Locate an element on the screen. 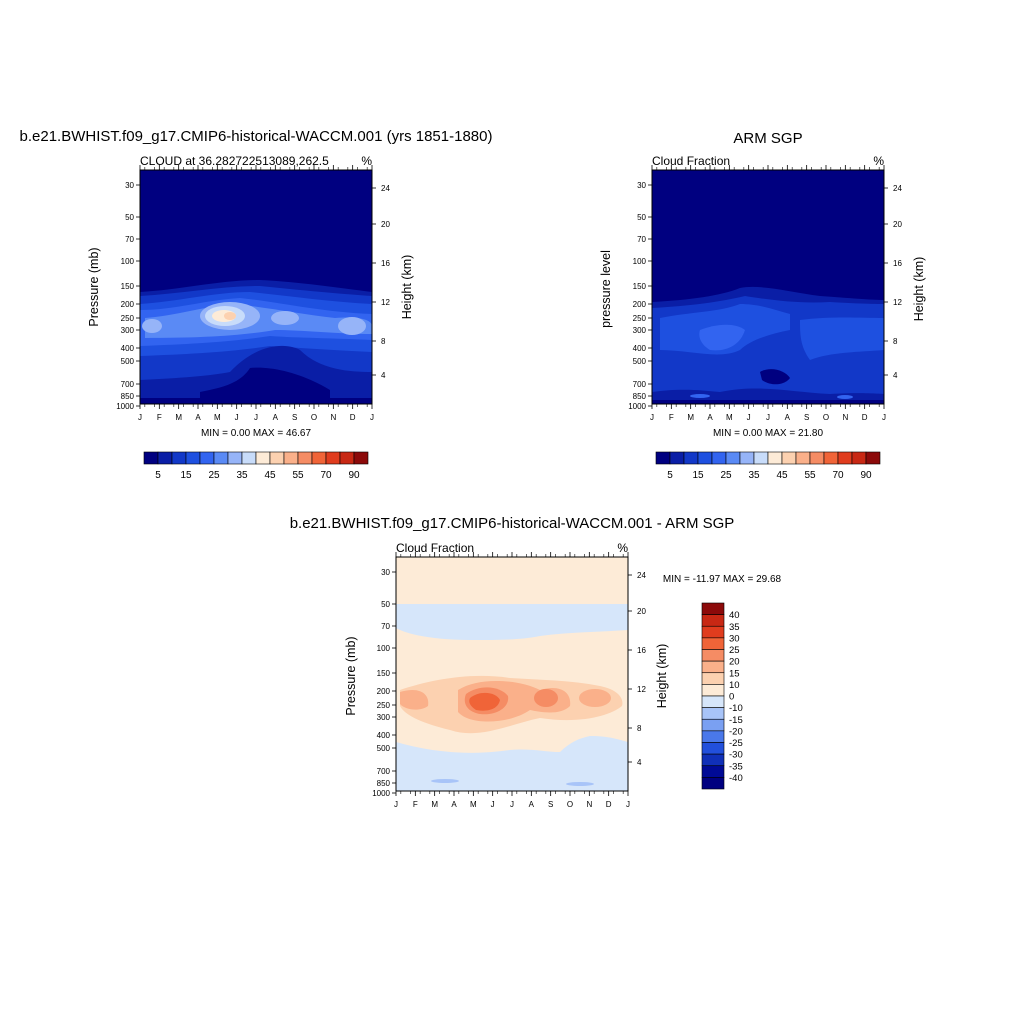 The width and height of the screenshot is (1024, 1024). y-axis-label: Pressure (mb) is located at coordinates (351, 675).